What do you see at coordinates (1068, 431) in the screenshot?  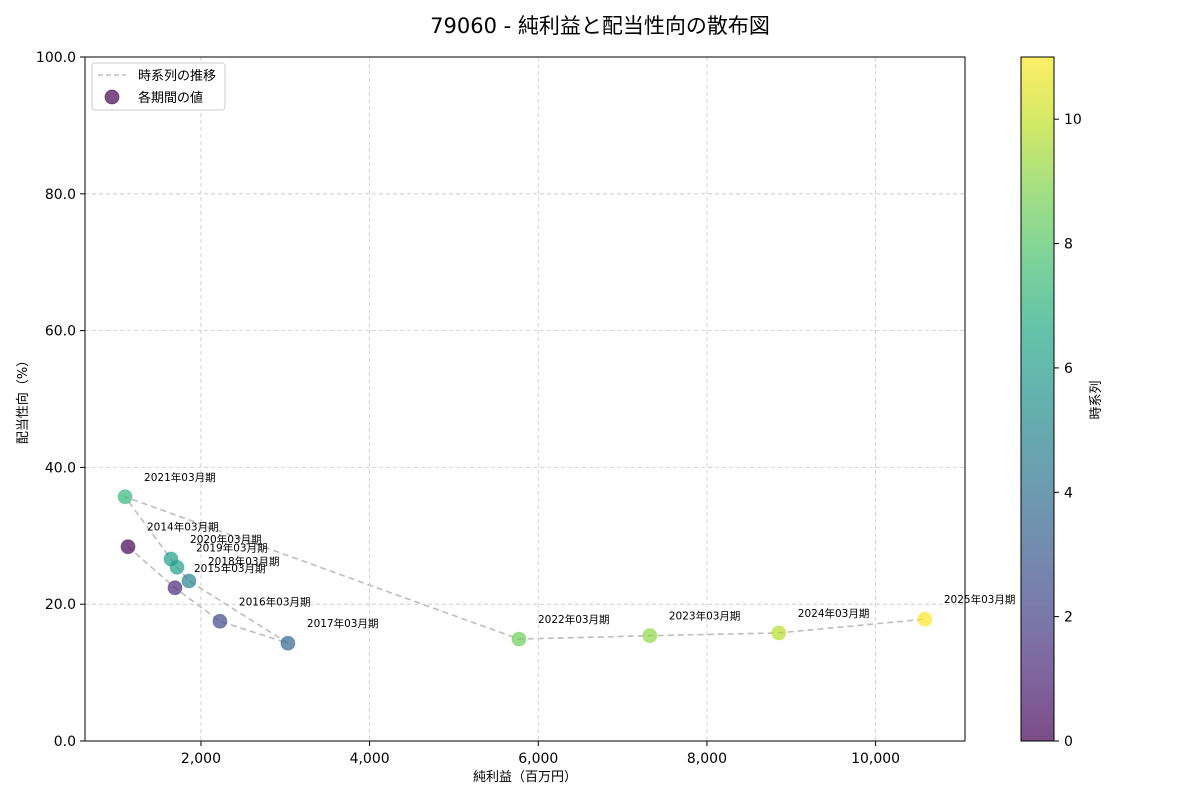 I see `colorbar-ticks: 0 2 4 6 8 10` at bounding box center [1068, 431].